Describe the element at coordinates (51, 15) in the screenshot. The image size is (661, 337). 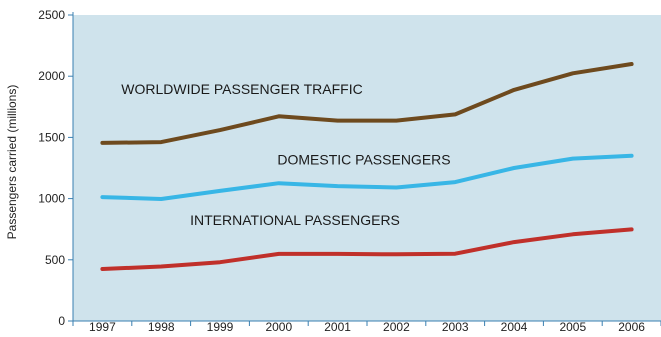
I see `y-tick-label: 2500` at that location.